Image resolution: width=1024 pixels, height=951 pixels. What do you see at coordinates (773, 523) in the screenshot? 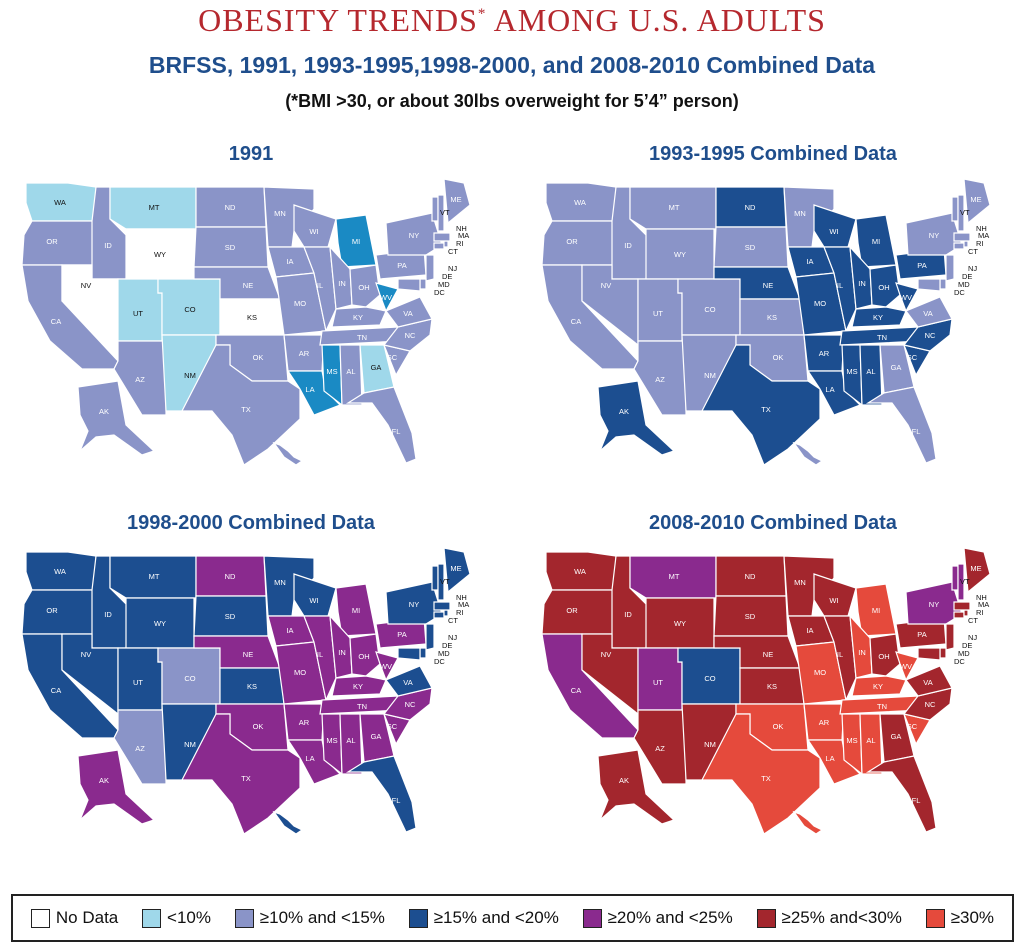
I see `panel-title-2008-2010: 2008-2010 Combined Data` at bounding box center [773, 523].